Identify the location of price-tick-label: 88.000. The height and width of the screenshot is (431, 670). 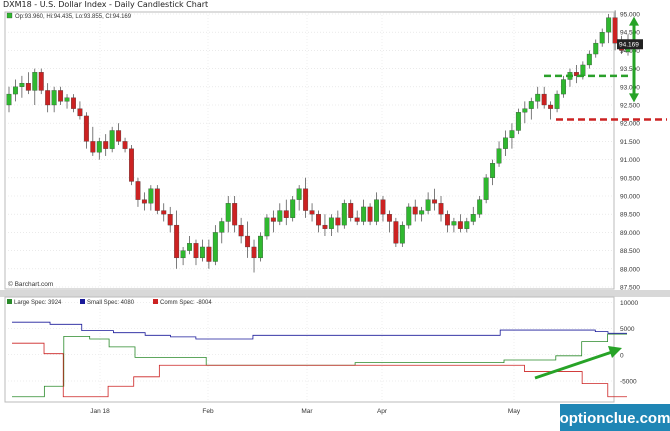
(630, 269).